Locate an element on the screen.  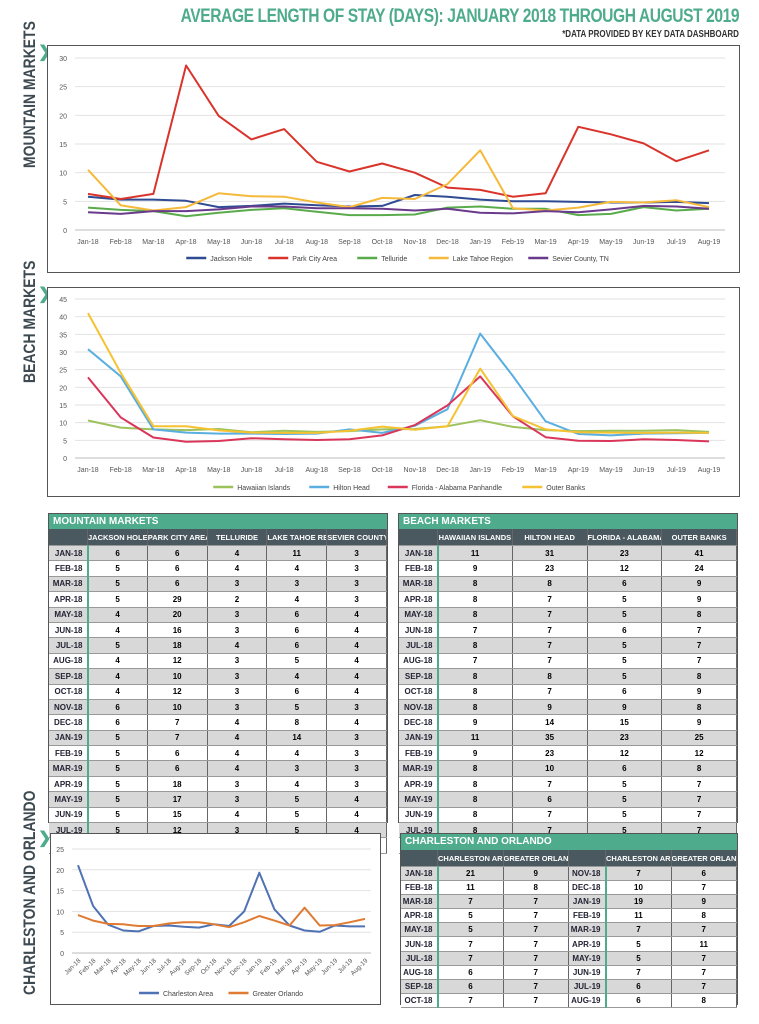
row-label: JUL-18 is located at coordinates (69, 645).